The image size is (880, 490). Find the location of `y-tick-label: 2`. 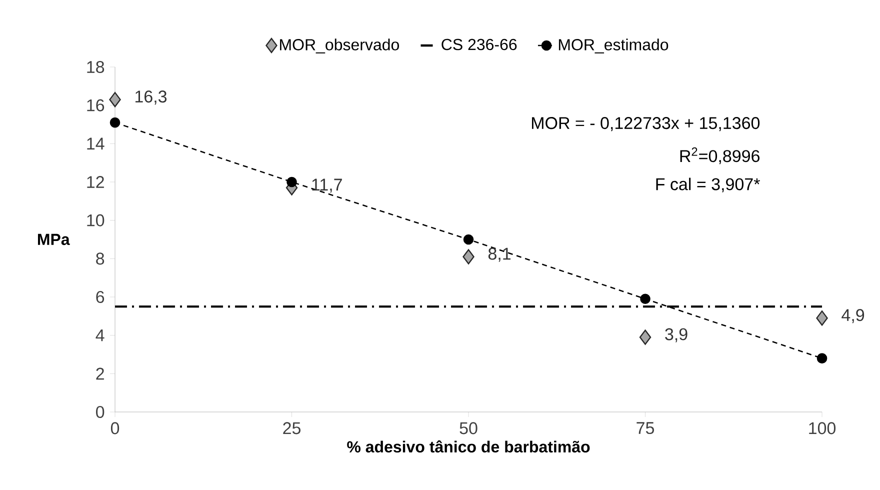

y-tick-label: 2 is located at coordinates (100, 374).